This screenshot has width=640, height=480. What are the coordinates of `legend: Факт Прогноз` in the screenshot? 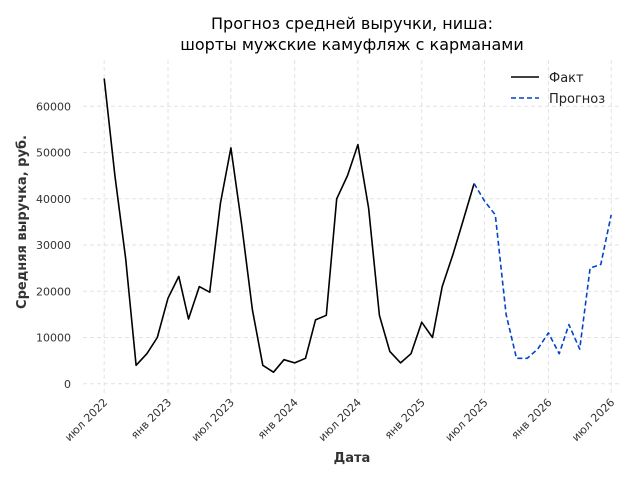 It's located at (558, 89).